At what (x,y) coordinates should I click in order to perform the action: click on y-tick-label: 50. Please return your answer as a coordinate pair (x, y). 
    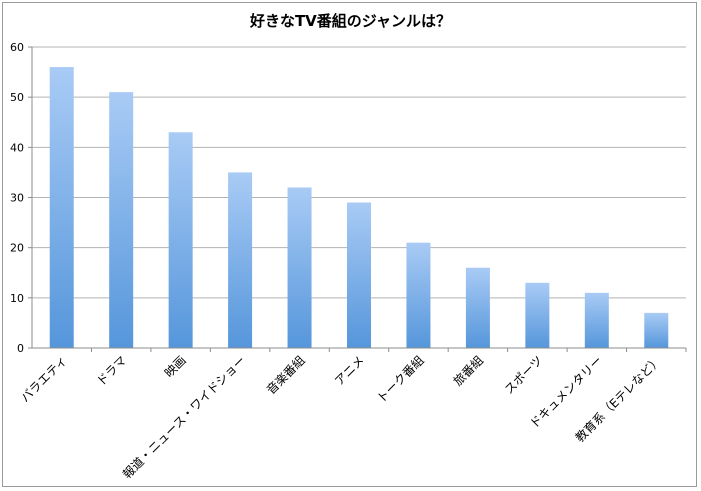
    Looking at the image, I should click on (17, 97).